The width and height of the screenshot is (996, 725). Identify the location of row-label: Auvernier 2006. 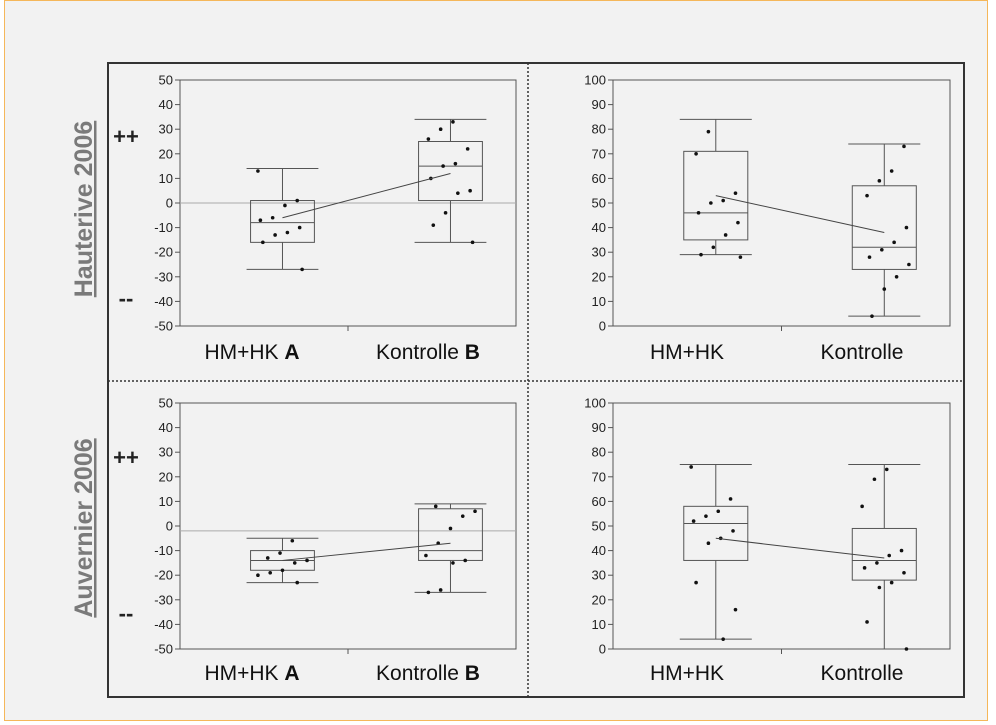
(84, 527).